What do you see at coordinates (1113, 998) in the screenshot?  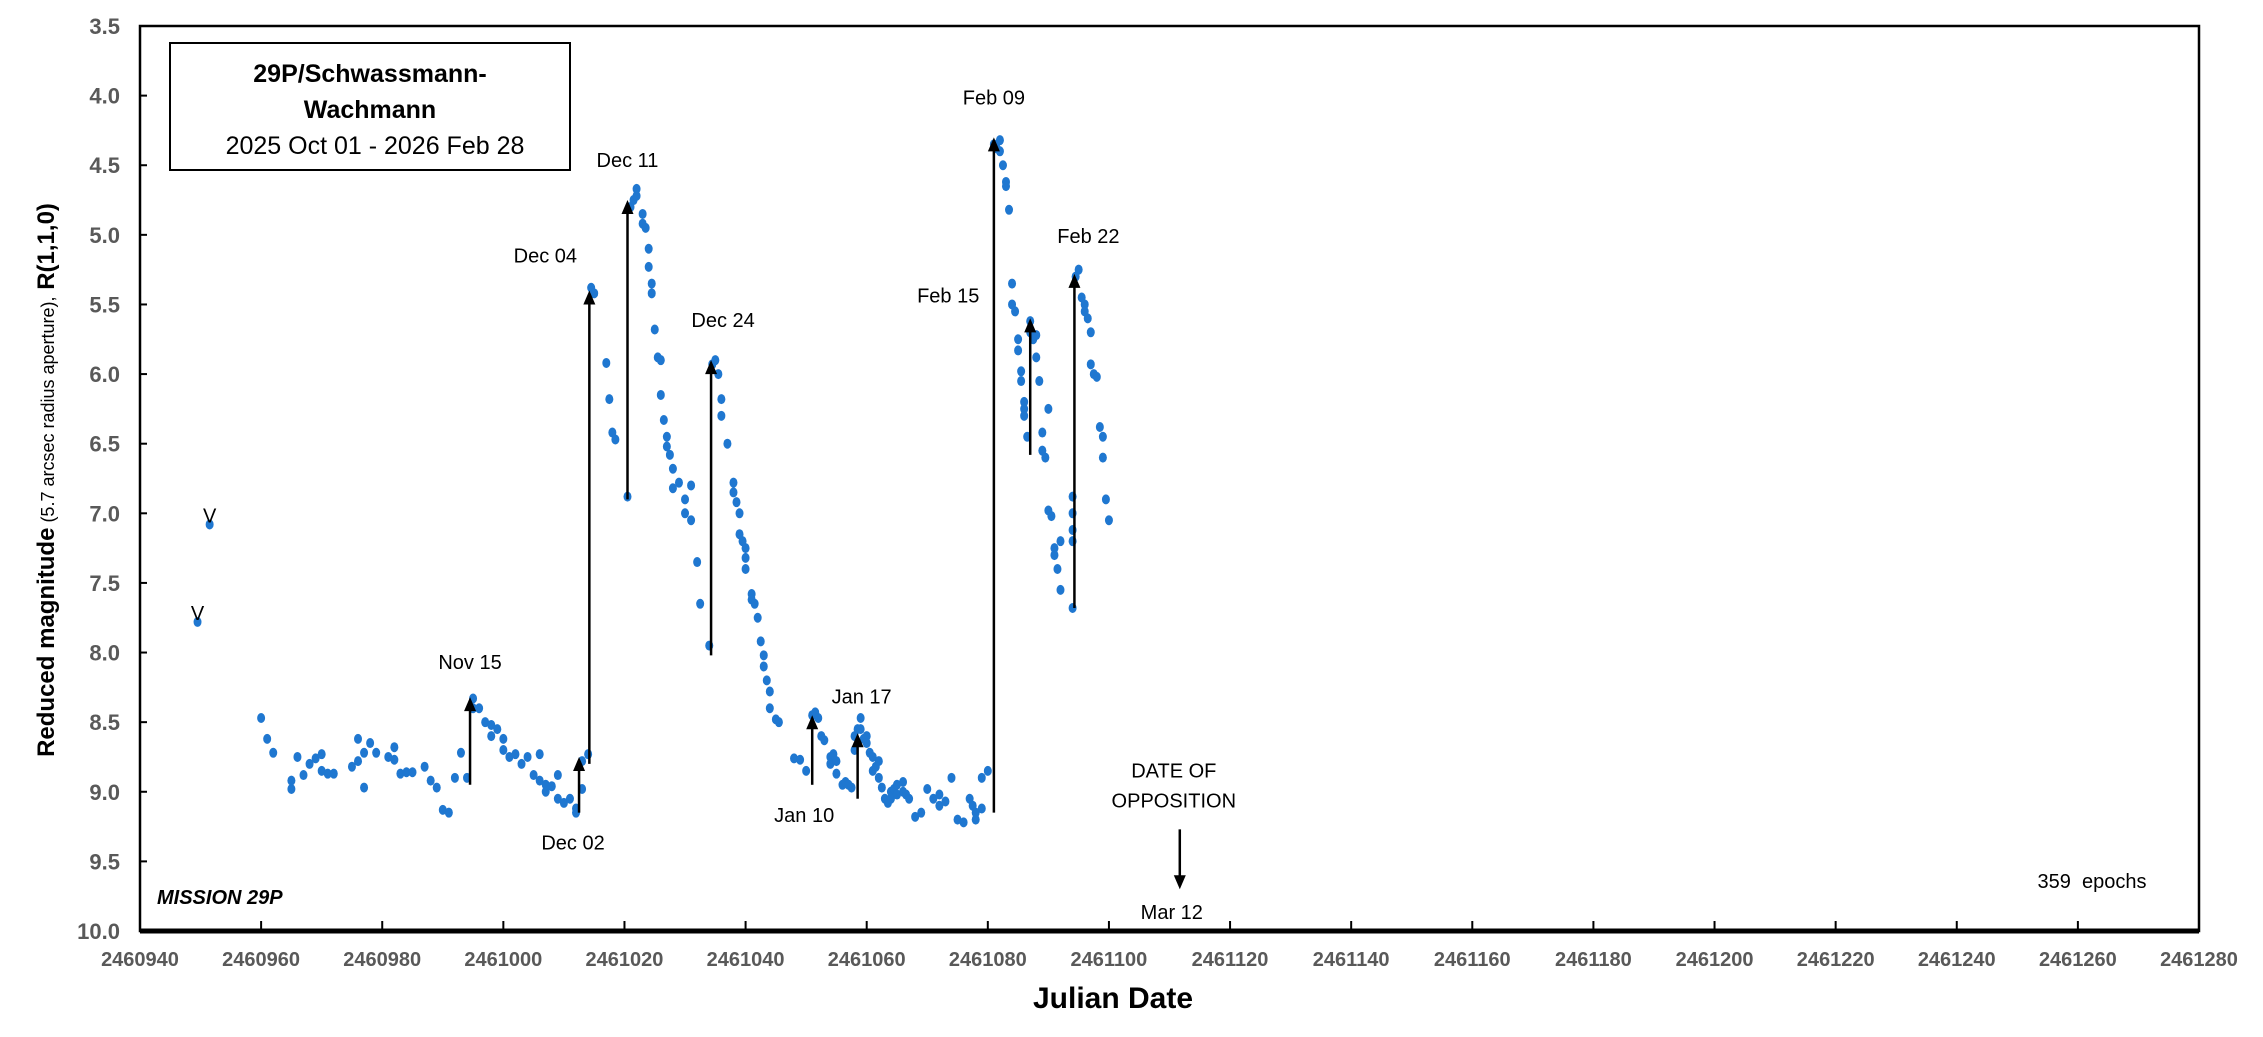 I see `x-axis-title: Julian Date` at bounding box center [1113, 998].